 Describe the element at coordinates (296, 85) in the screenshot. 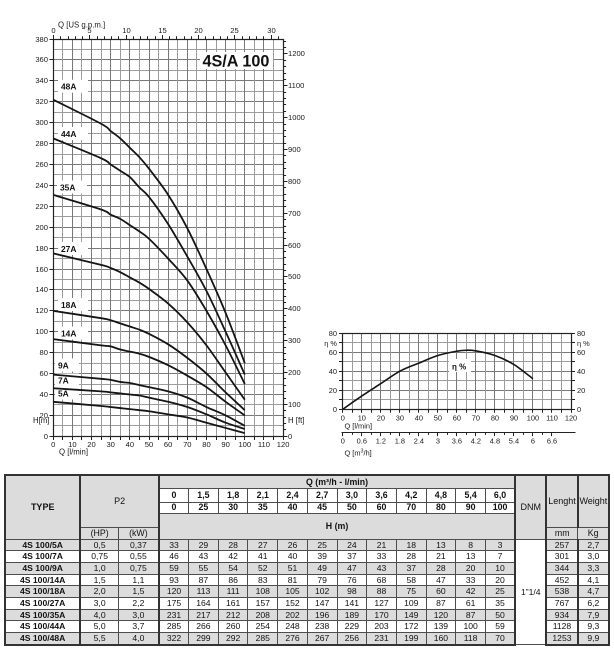

I see `svg-text: 1100` at that location.